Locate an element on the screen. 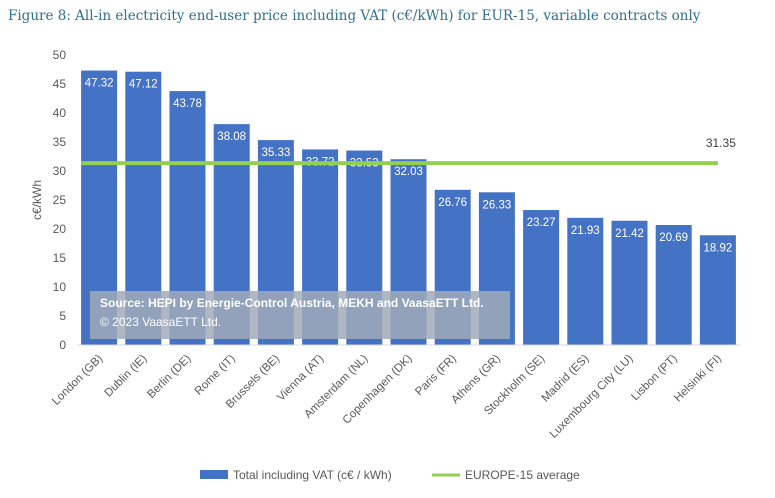 The image size is (775, 498). bar-value-label: 35.33 is located at coordinates (276, 153).